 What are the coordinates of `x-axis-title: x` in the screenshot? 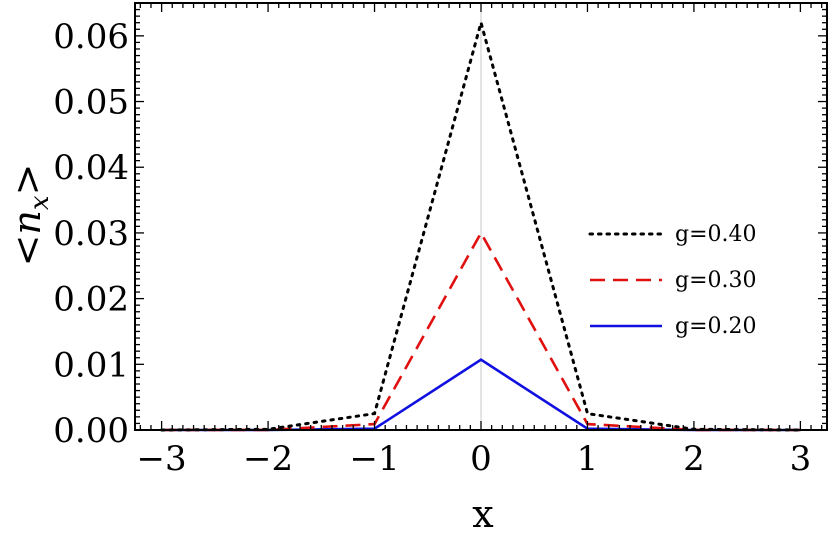 It's located at (482, 514).